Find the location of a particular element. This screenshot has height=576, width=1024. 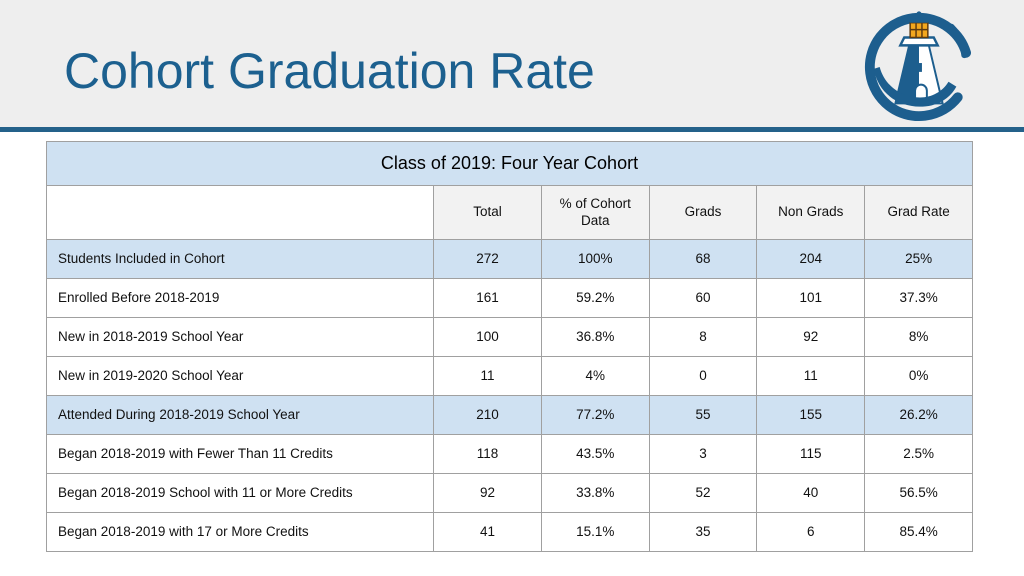

cell-value: 161 is located at coordinates (487, 298).